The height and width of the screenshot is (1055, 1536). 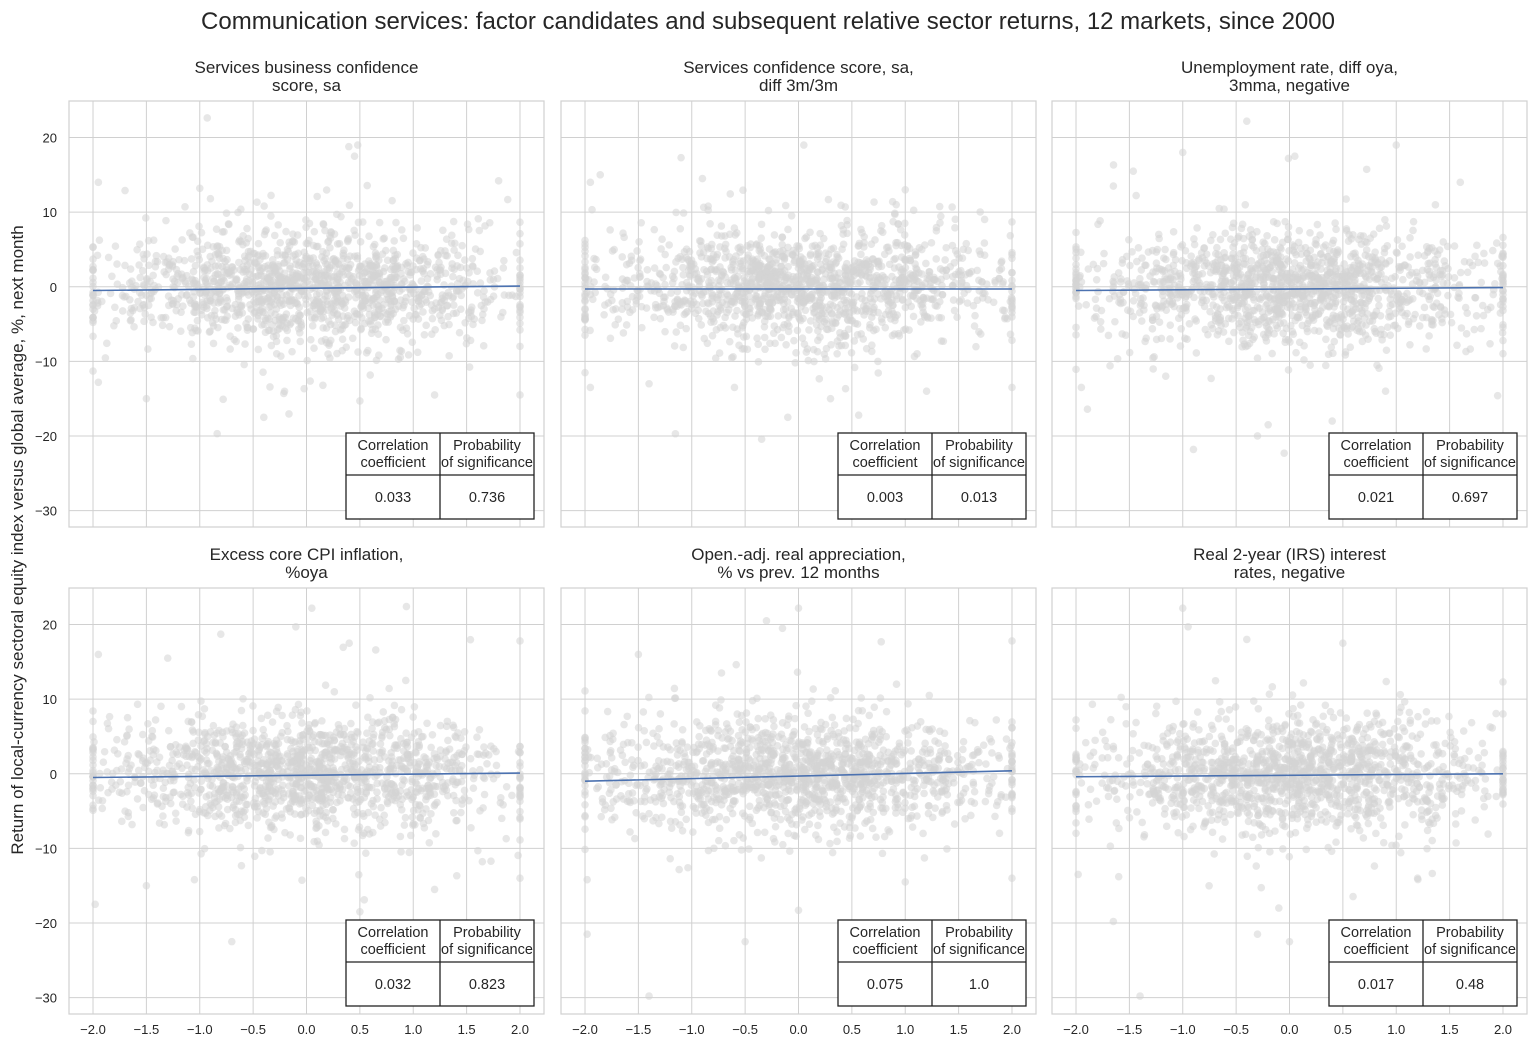 What do you see at coordinates (393, 498) in the screenshot?
I see `correlation-value: 0.033` at bounding box center [393, 498].